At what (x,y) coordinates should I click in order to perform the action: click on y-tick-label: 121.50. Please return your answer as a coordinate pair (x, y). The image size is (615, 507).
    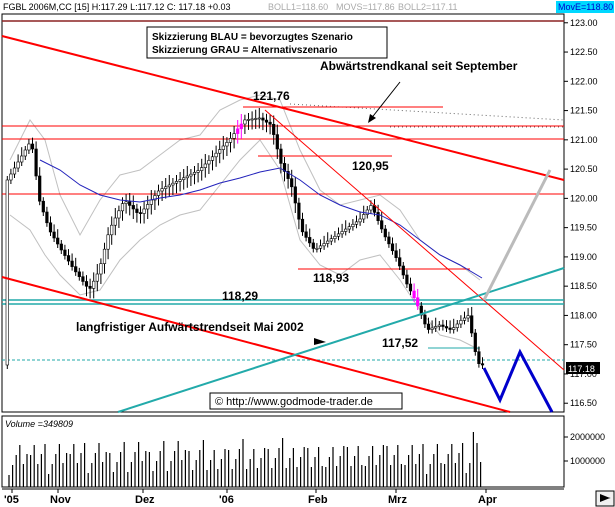
    Looking at the image, I should click on (584, 111).